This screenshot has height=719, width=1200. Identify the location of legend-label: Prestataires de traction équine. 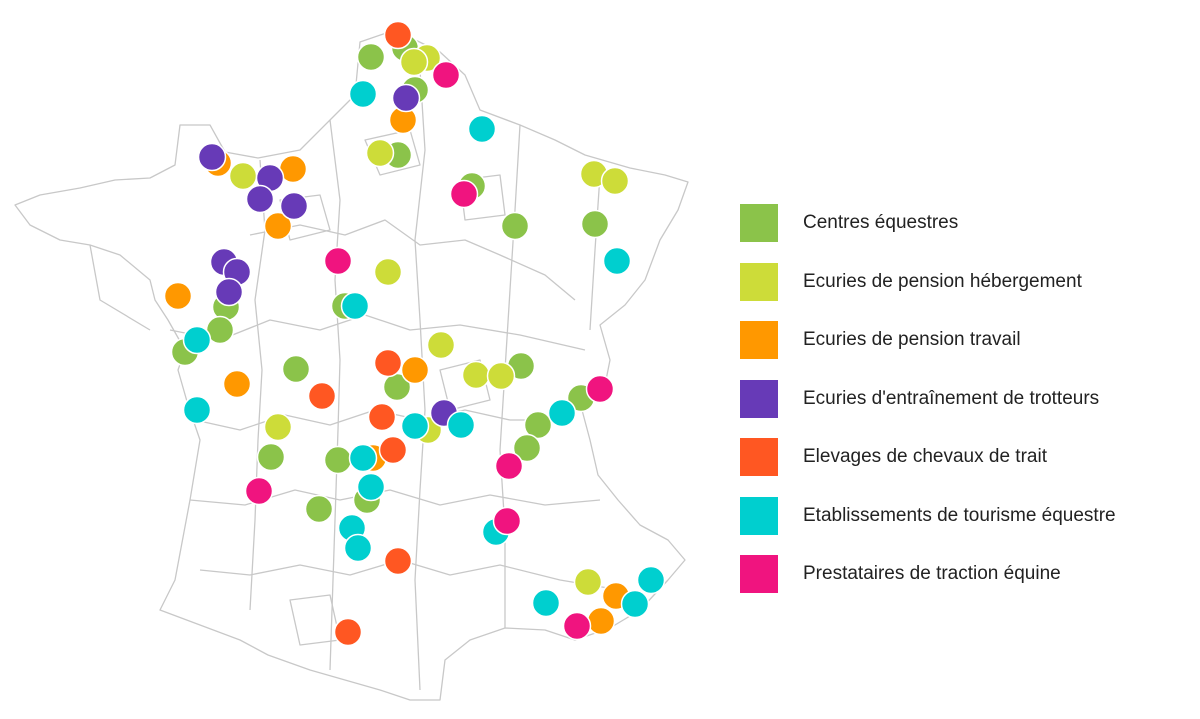
(932, 573).